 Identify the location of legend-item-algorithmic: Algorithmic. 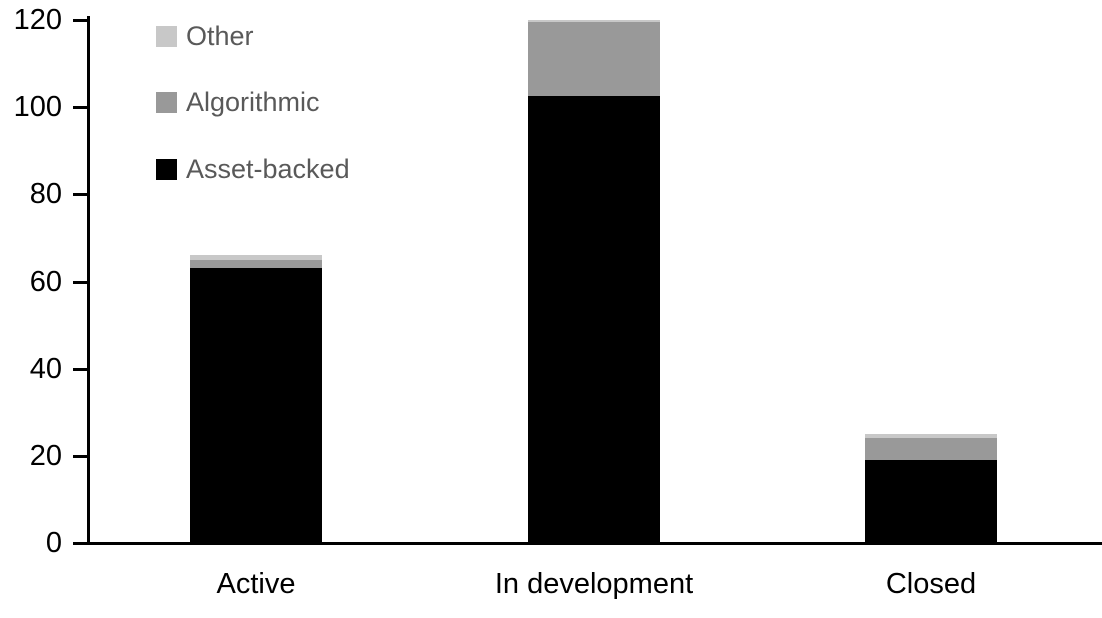
(238, 101).